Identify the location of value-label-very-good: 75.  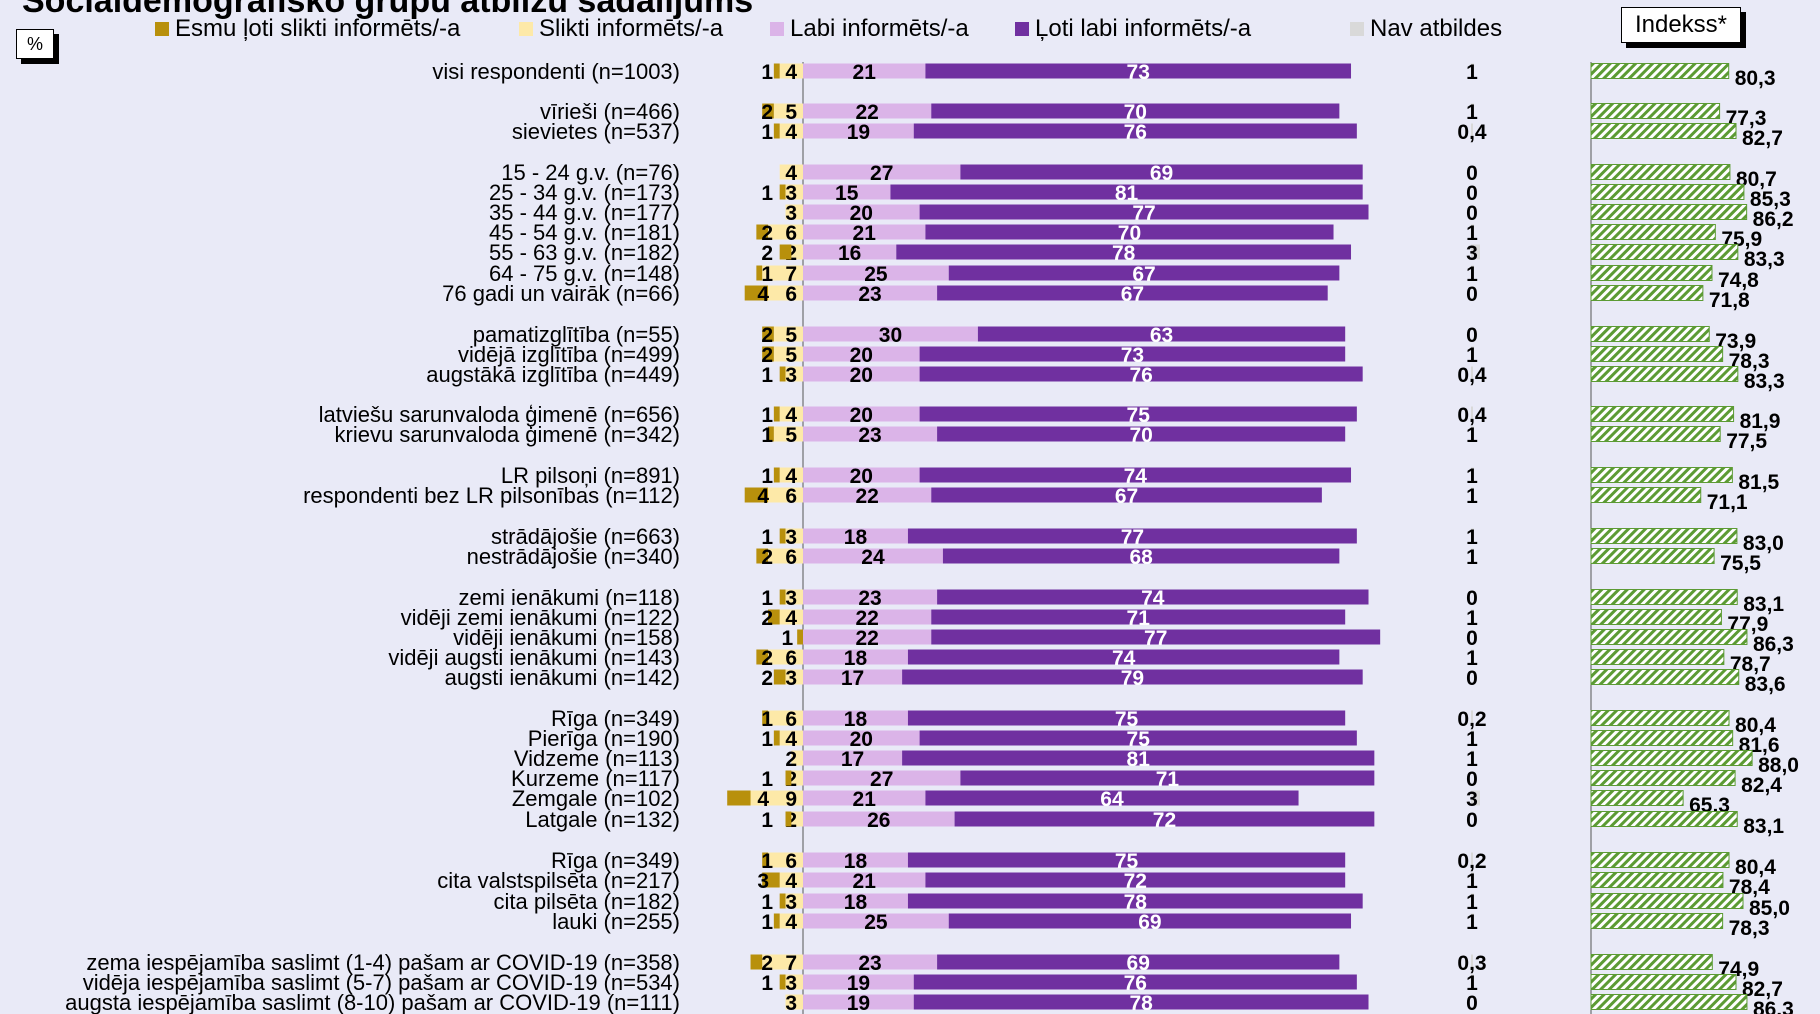
(1127, 861).